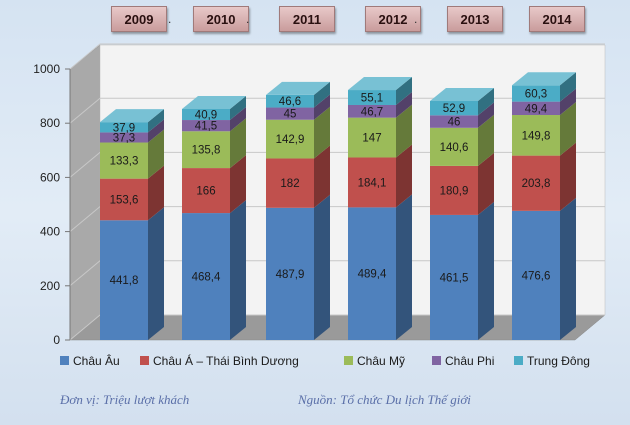 The width and height of the screenshot is (630, 425). I want to click on year-tab-2013: 2013, so click(475, 19).